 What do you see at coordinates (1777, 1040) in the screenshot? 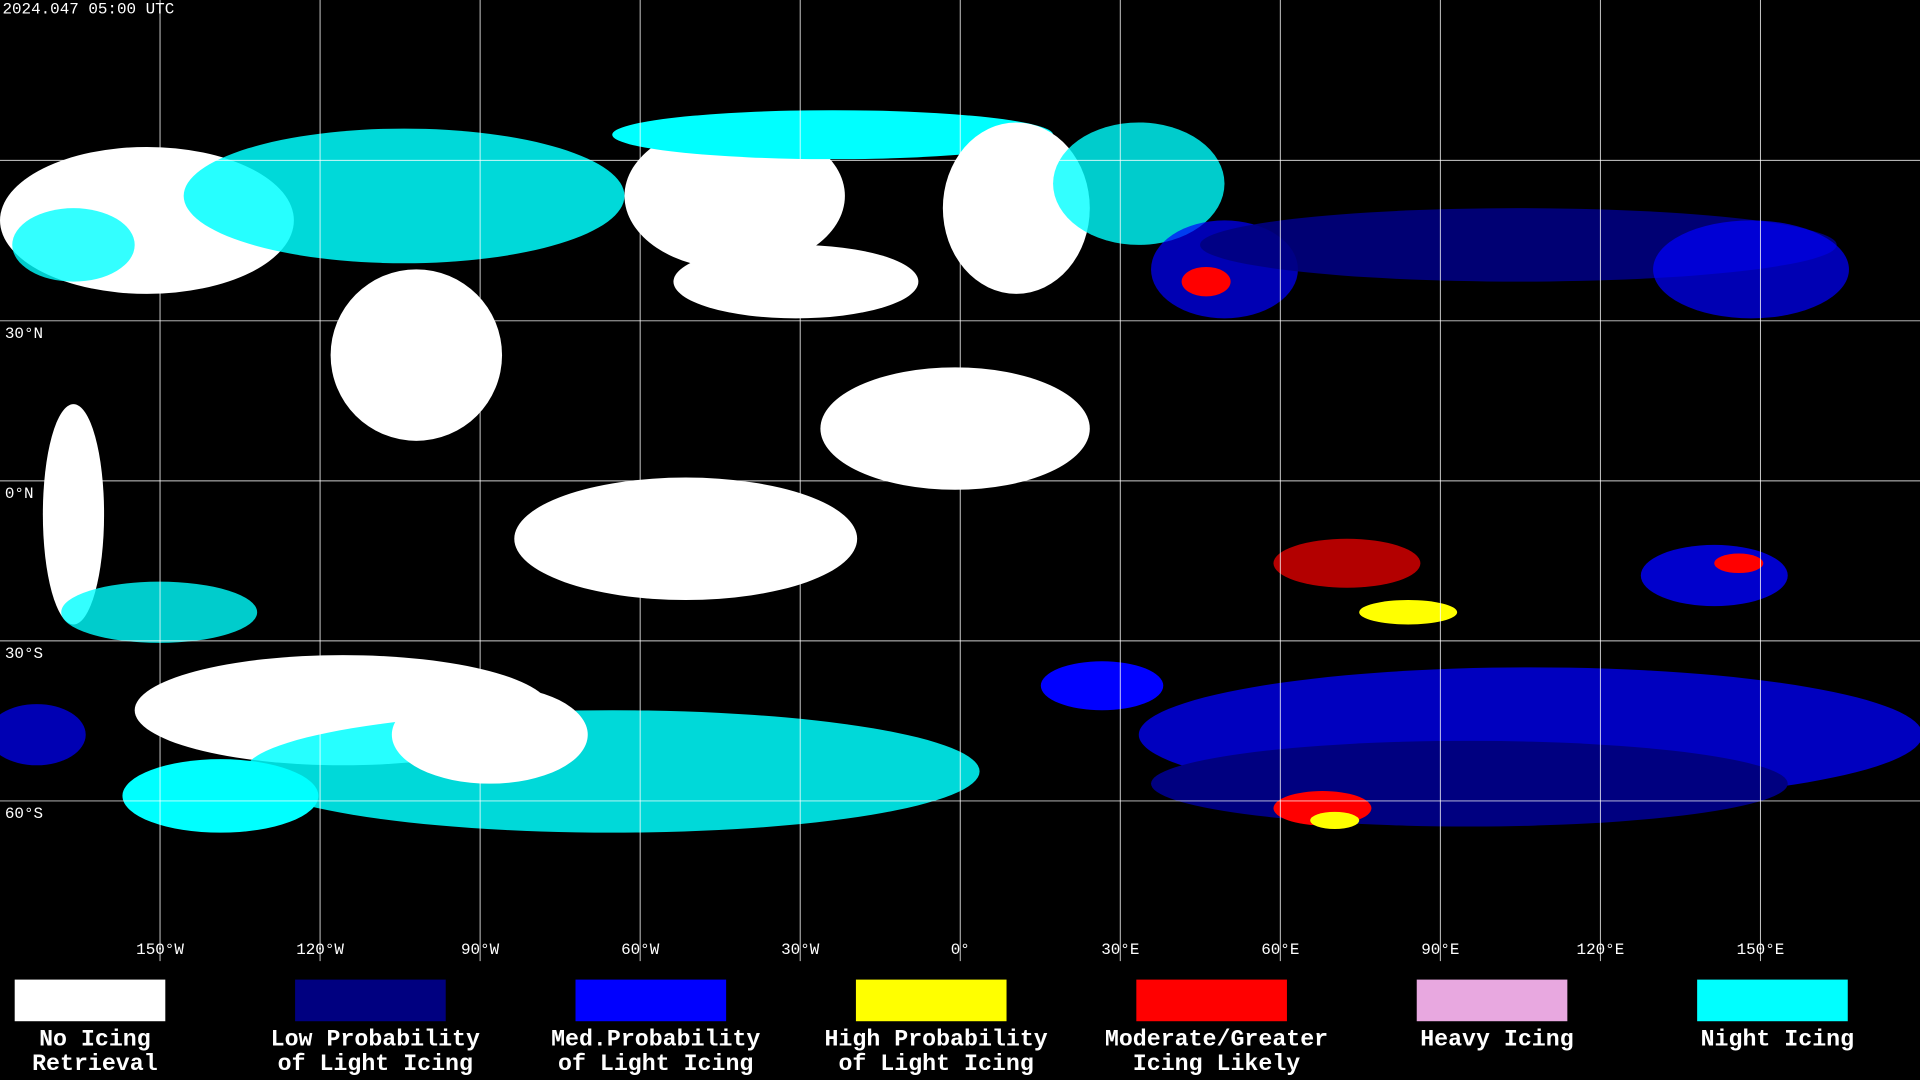
I see `legend-label: Night Icing` at bounding box center [1777, 1040].